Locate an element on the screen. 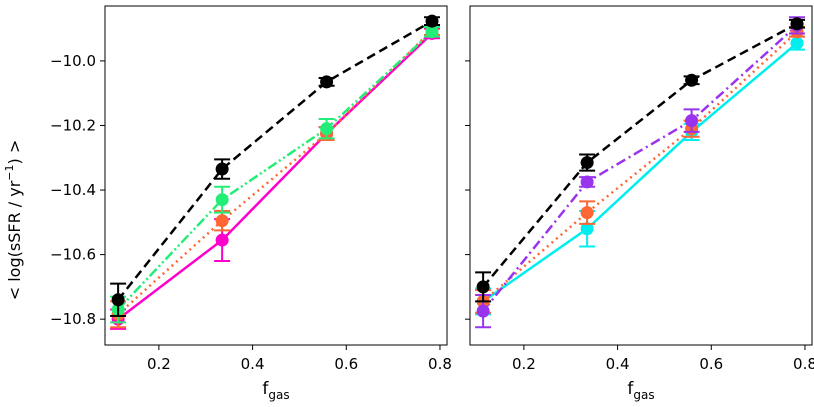 This screenshot has width=814, height=407. y-axis-label: < log(sSFR / yr−1) > is located at coordinates (13, 220).